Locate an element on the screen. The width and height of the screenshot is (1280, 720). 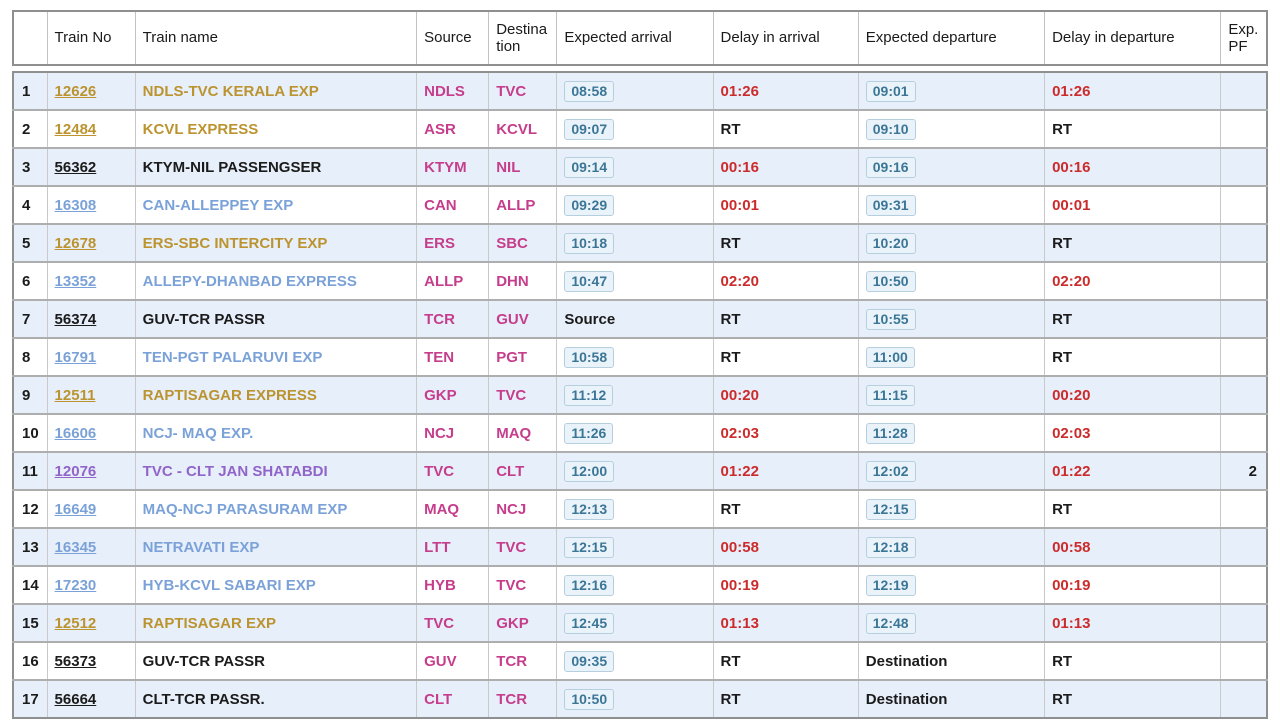
delay-departure-cell: 00:20 is located at coordinates (1132, 395).